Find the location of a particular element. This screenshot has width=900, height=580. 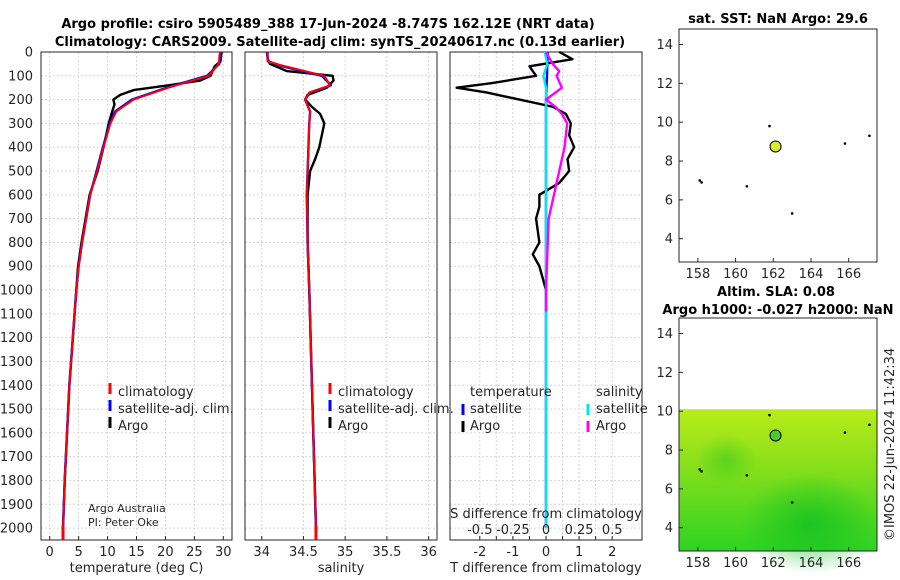

depth-tick-label: 200 is located at coordinates (20, 100).